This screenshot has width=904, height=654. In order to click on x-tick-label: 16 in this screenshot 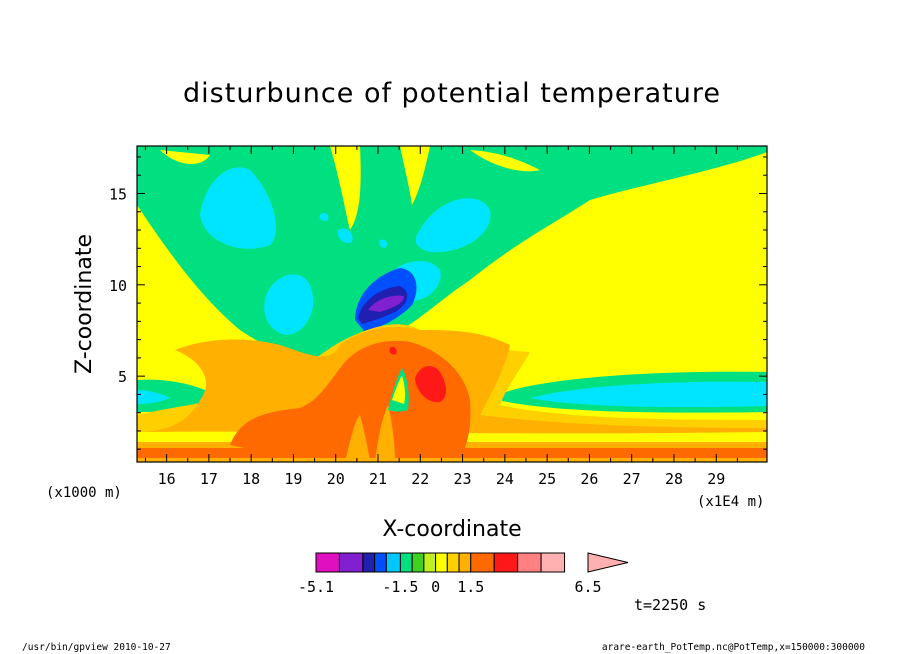, I will do `click(167, 479)`.